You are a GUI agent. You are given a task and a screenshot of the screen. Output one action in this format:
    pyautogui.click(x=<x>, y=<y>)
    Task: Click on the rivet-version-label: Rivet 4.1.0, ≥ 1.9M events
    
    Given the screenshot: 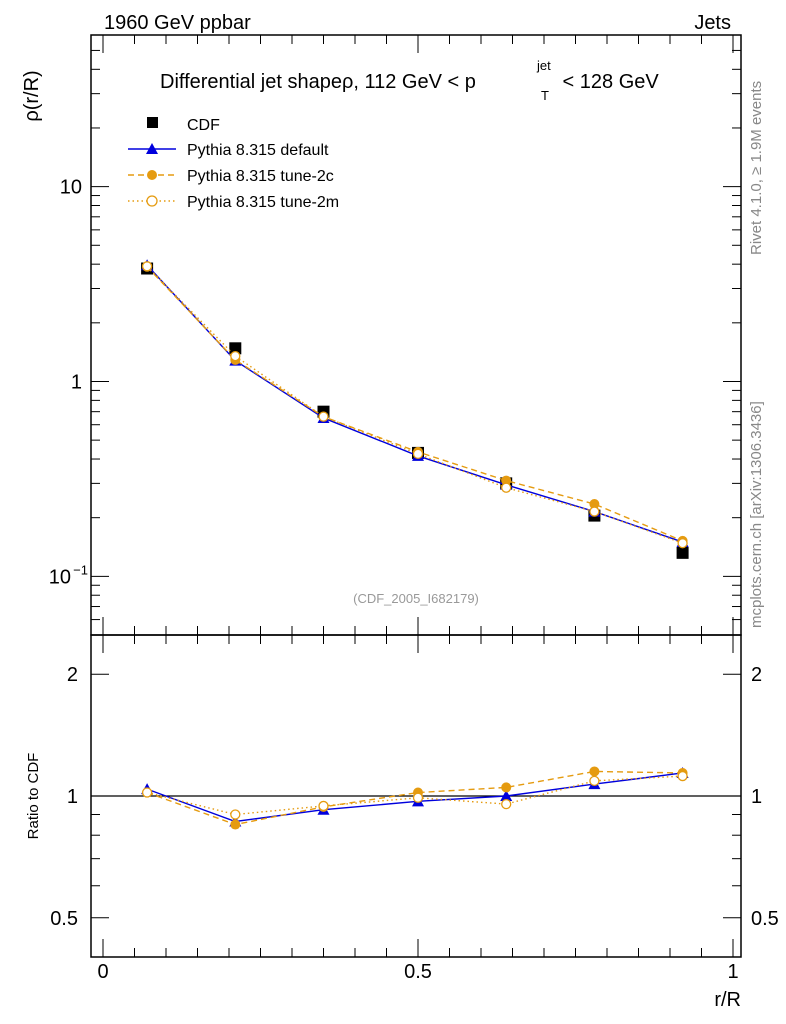 What is the action you would take?
    pyautogui.click(x=756, y=168)
    